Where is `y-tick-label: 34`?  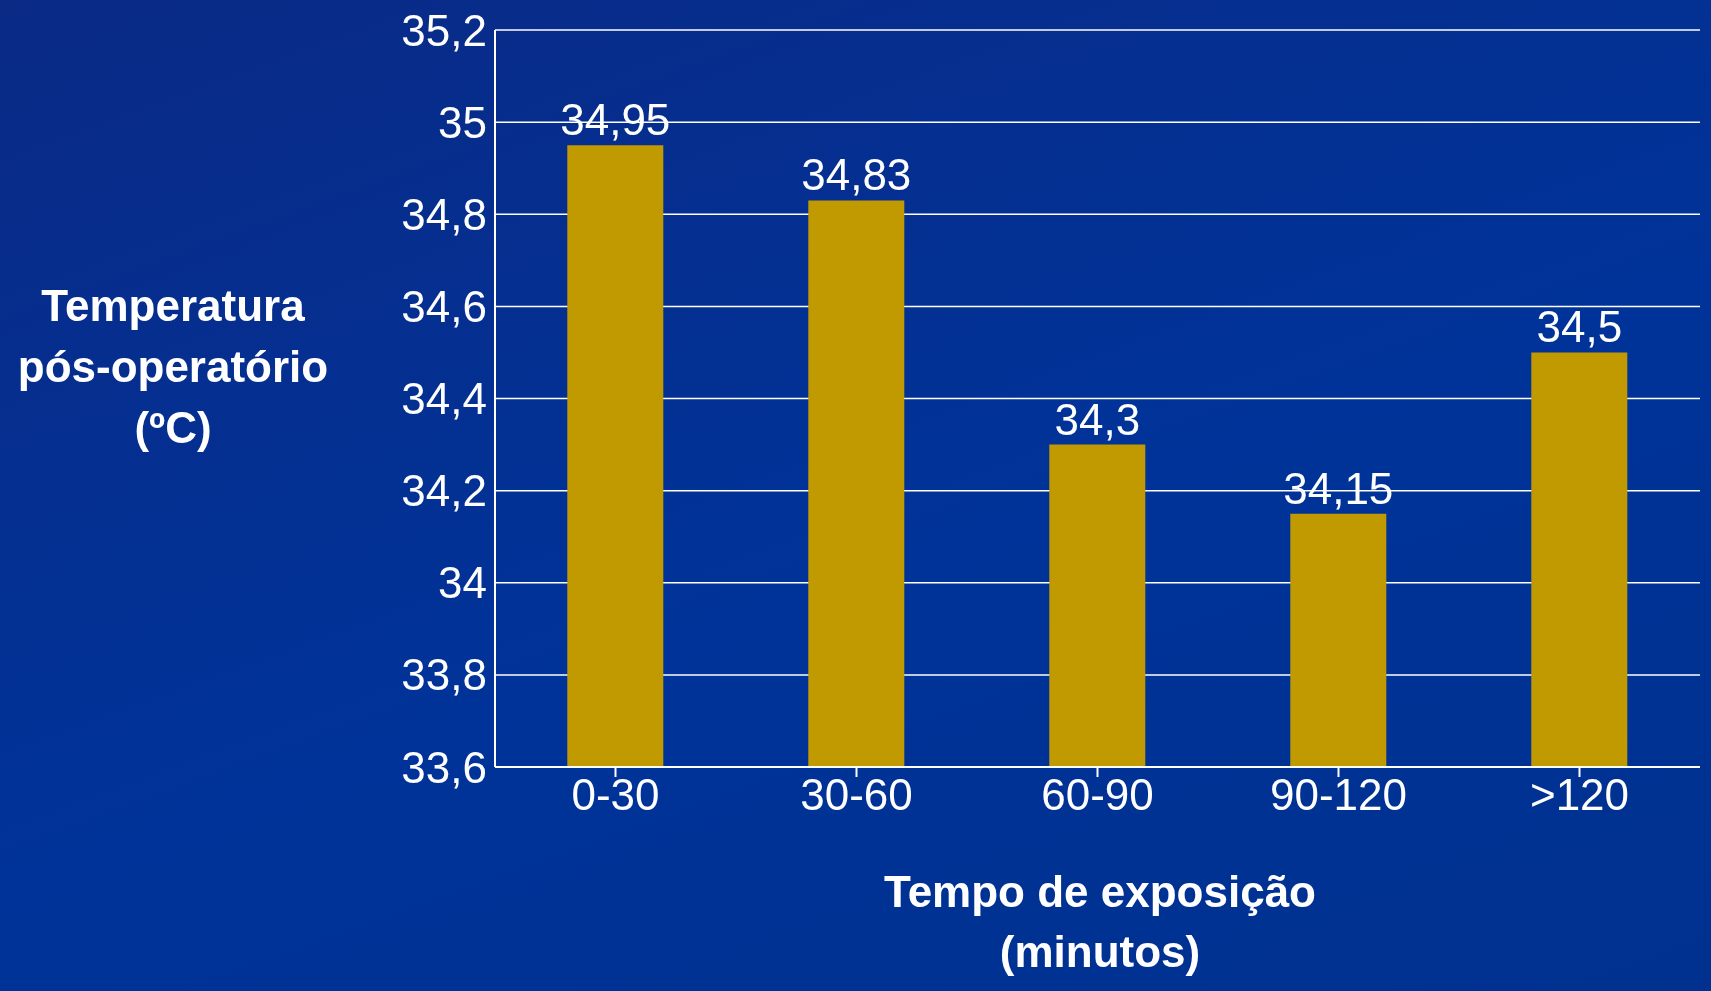 y-tick-label: 34 is located at coordinates (462, 583).